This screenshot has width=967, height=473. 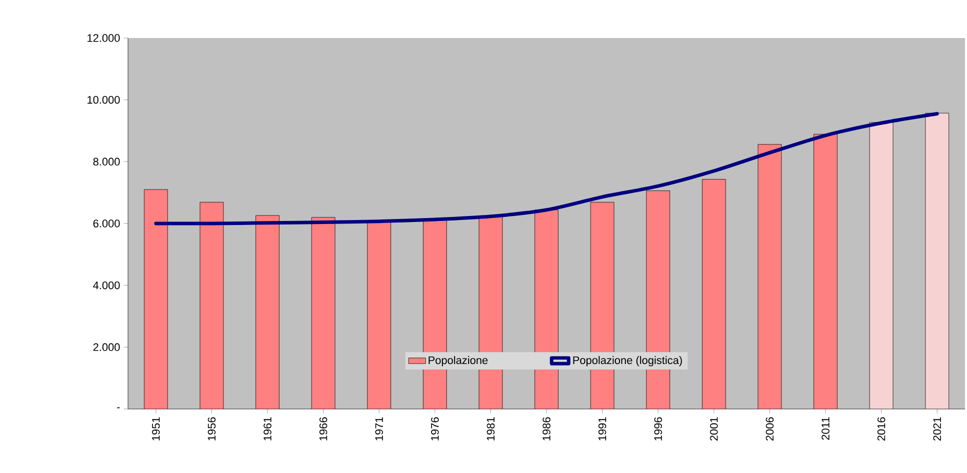 I want to click on x-tick-label: 2001, so click(x=714, y=429).